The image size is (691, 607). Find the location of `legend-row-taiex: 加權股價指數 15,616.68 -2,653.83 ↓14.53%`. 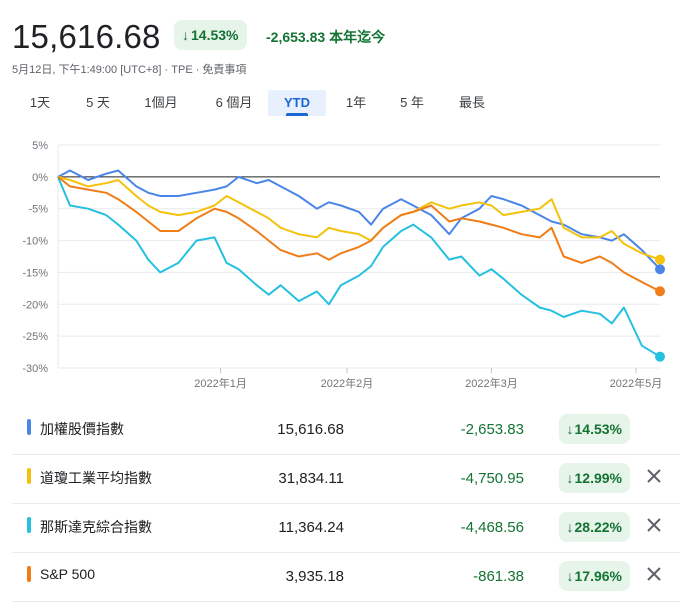

legend-row-taiex: 加權股價指數 15,616.68 -2,653.83 ↓14.53% is located at coordinates (346, 430).